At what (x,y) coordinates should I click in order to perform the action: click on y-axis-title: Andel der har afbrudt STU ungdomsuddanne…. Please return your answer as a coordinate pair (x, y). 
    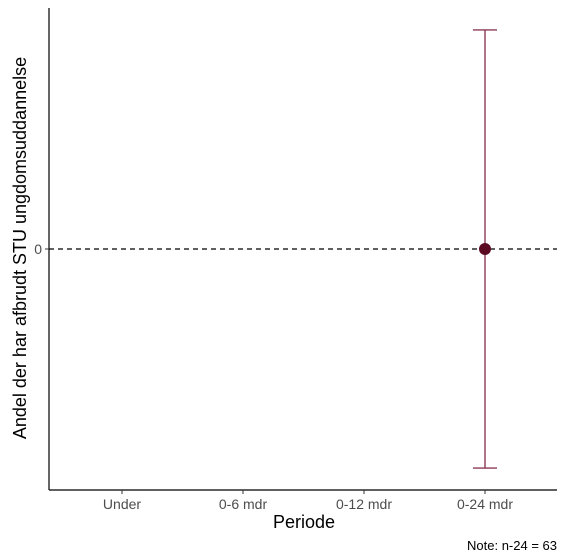
    Looking at the image, I should click on (20, 248).